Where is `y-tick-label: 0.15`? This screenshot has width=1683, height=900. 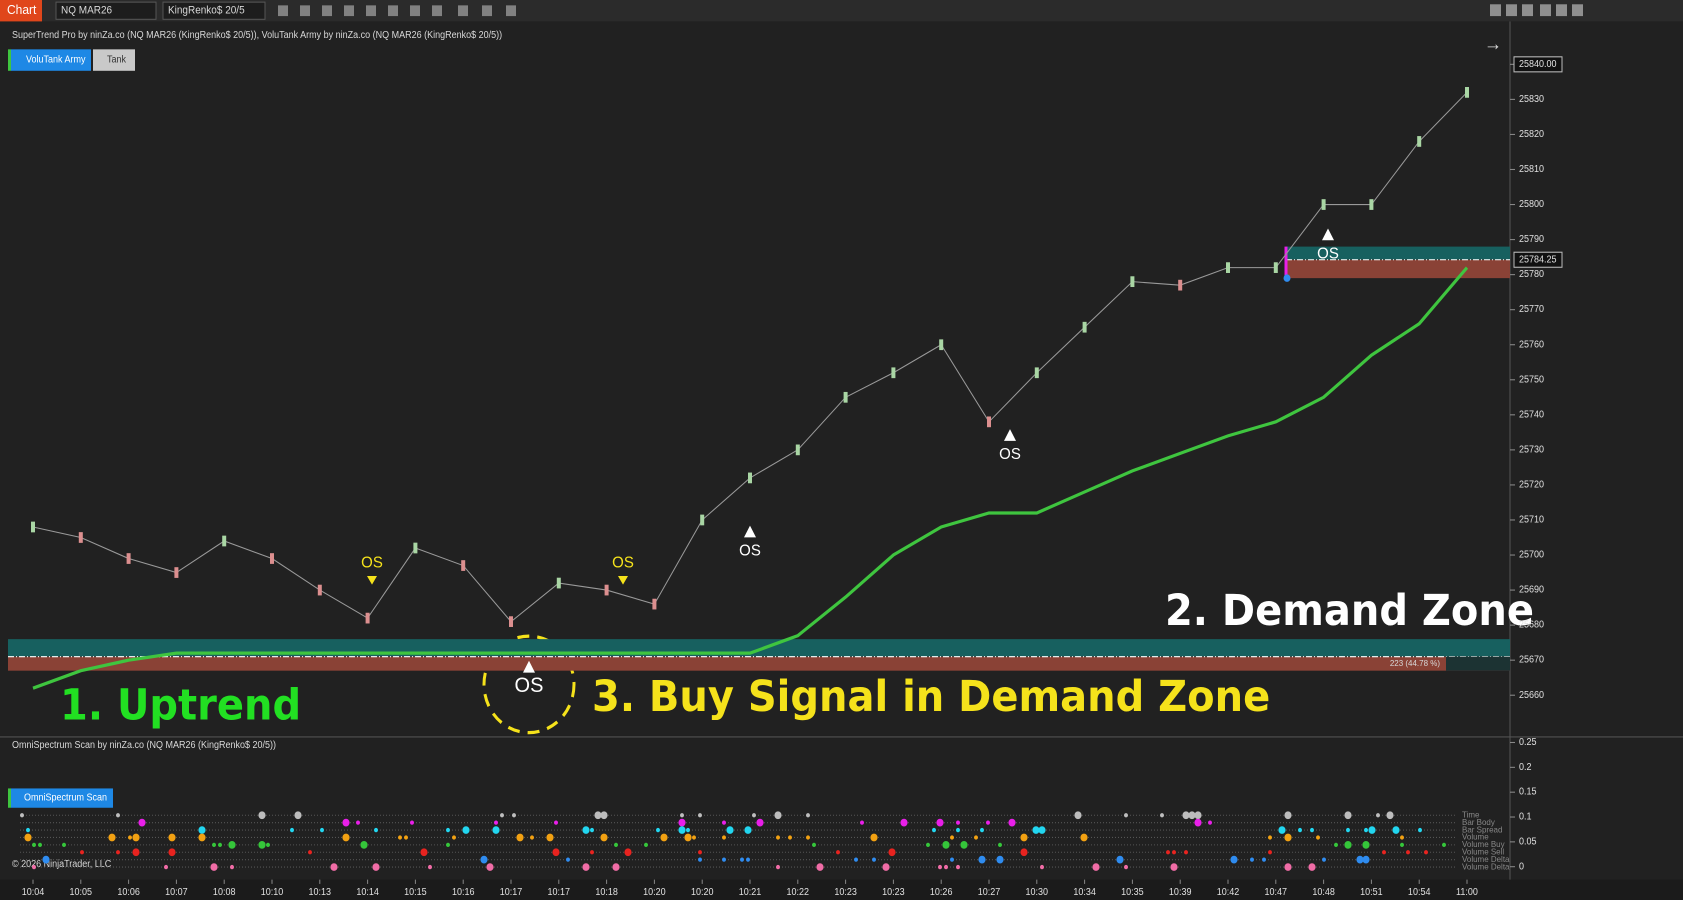
y-tick-label: 0.15 is located at coordinates (1528, 791).